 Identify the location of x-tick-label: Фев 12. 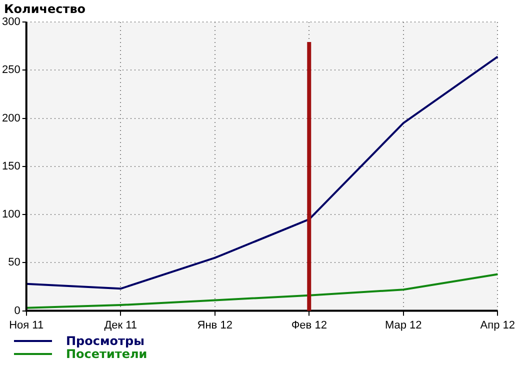
(309, 325).